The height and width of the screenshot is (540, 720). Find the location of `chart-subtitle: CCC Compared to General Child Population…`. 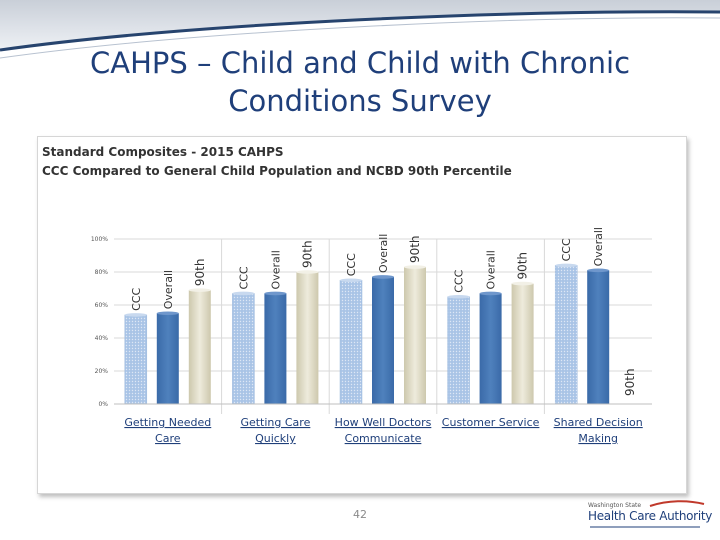

chart-subtitle: CCC Compared to General Child Population… is located at coordinates (277, 171).